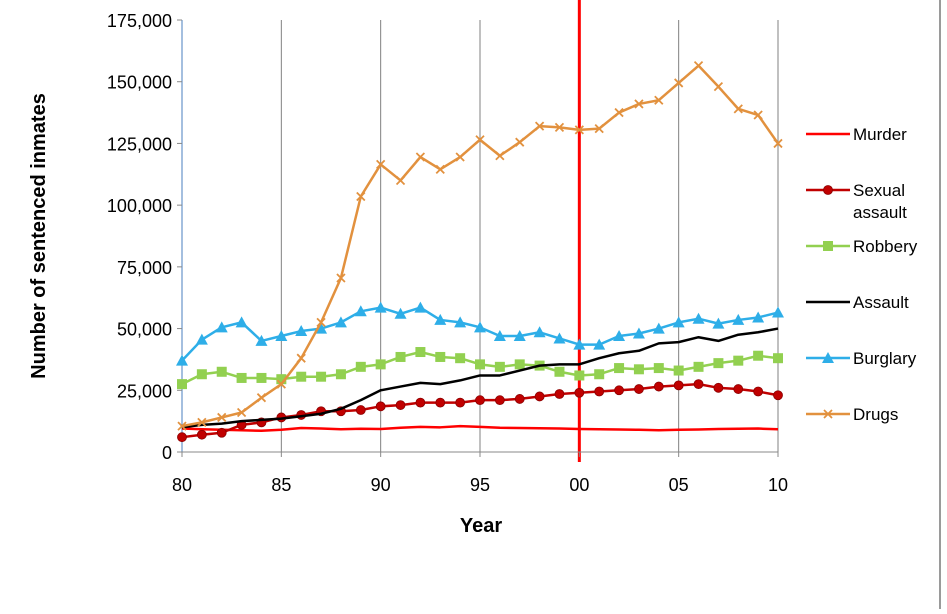  I want to click on legend-item-assault: Assault, so click(857, 302).